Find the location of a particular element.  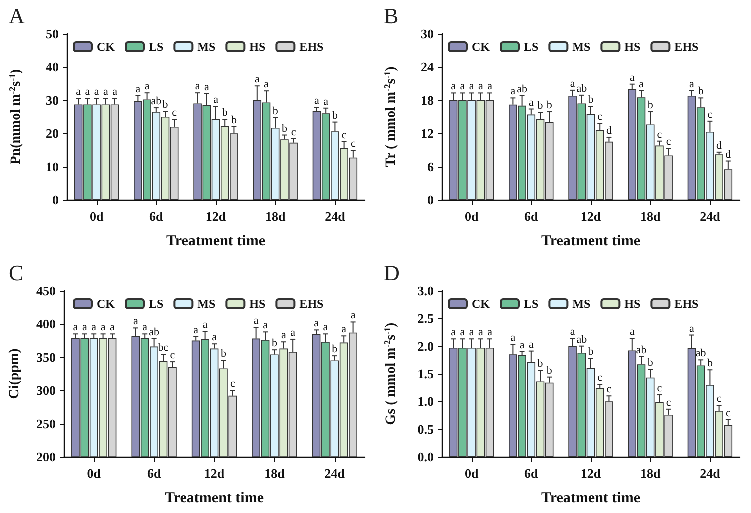

y-tick-label: 50 is located at coordinates (52, 34).